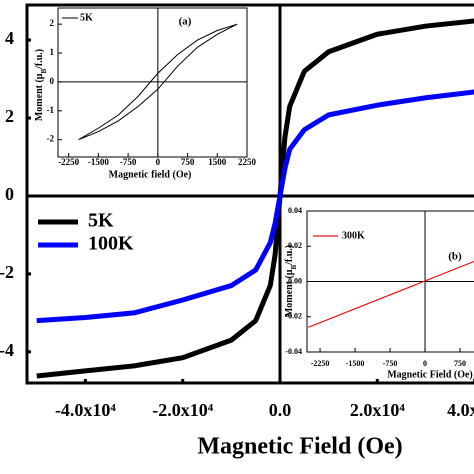  I want to click on y-tick-label: -0.04, so click(293, 351).